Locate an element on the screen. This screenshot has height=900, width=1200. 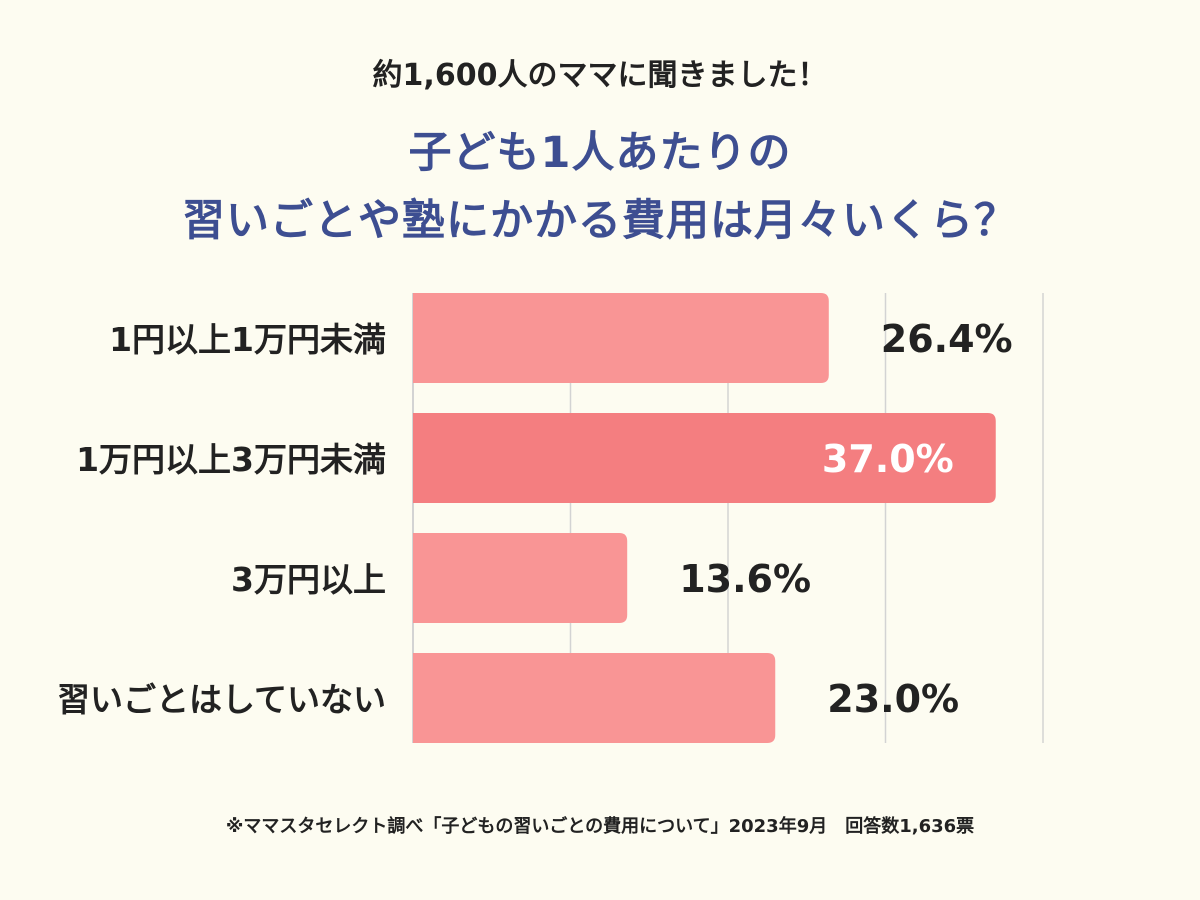
category-label: 1円以上1万円未満 is located at coordinates (247, 339).